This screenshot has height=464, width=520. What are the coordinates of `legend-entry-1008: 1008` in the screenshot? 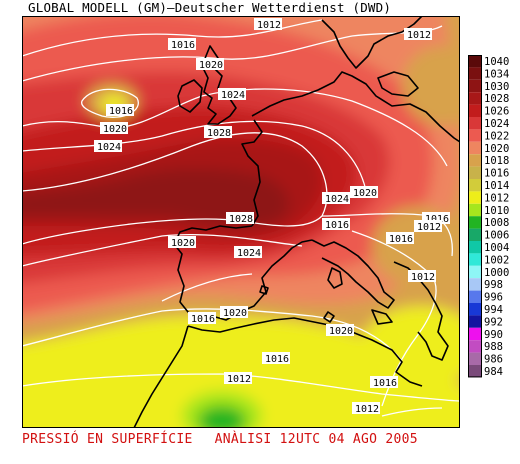 It's located at (488, 222).